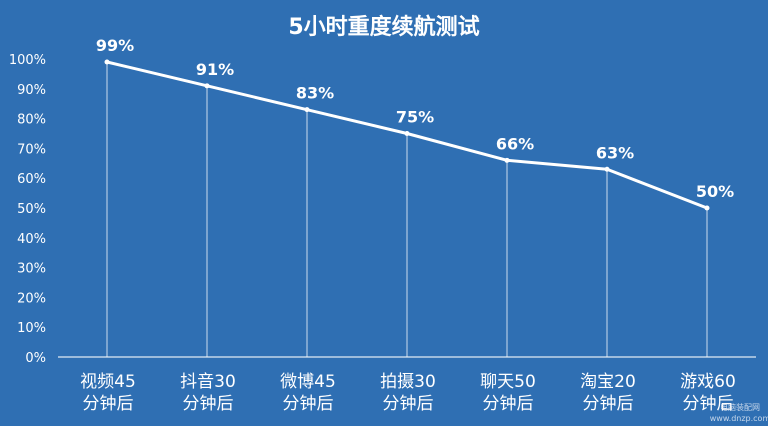  Describe the element at coordinates (31, 209) in the screenshot. I see `y-tick-label: 50%` at that location.